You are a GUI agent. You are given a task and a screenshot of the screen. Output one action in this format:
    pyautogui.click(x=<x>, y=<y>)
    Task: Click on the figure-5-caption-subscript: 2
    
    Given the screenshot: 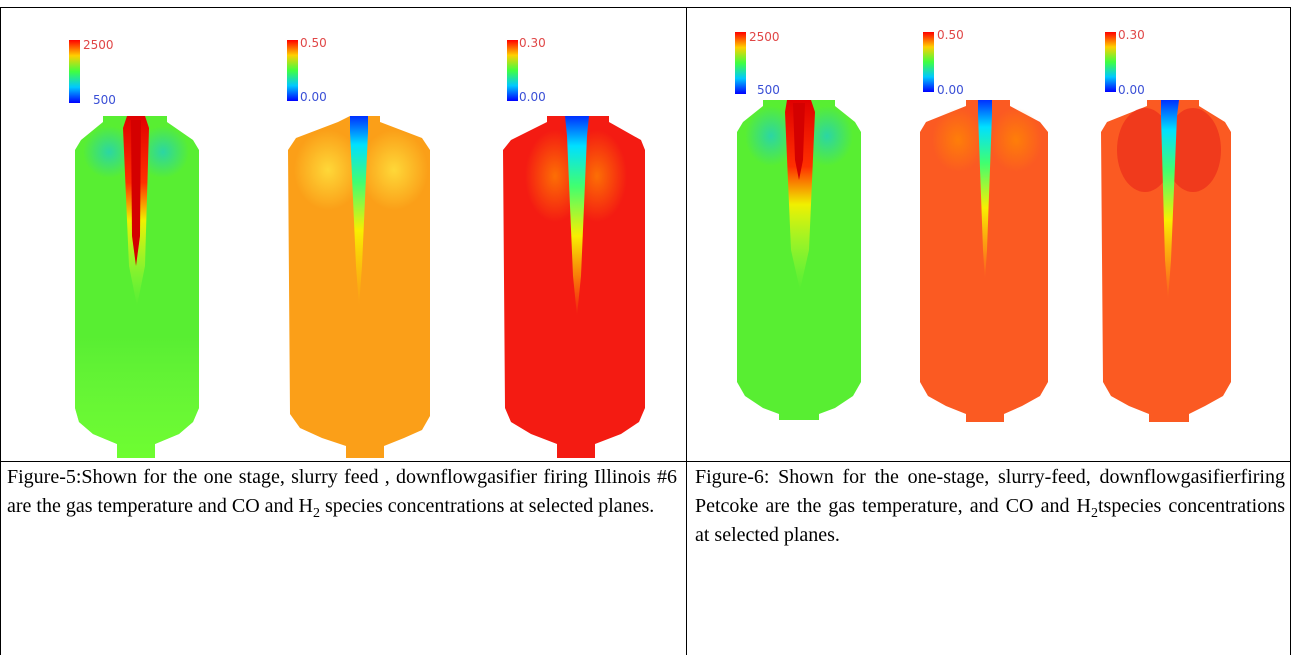 What is the action you would take?
    pyautogui.click(x=316, y=513)
    